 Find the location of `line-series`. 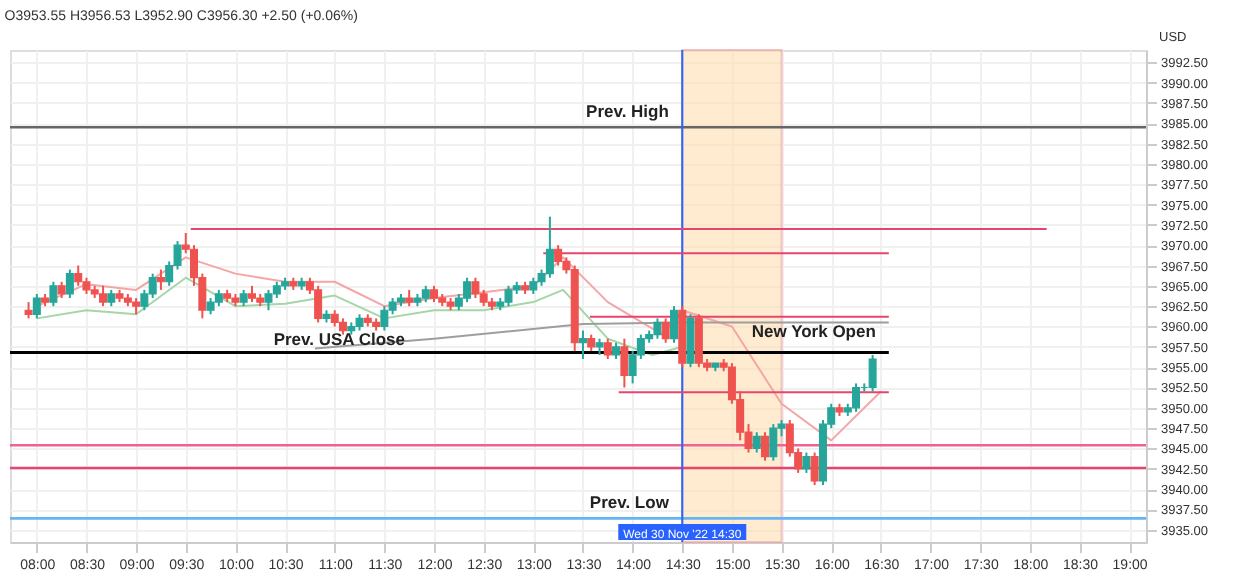

line-series is located at coordinates (601, 335).